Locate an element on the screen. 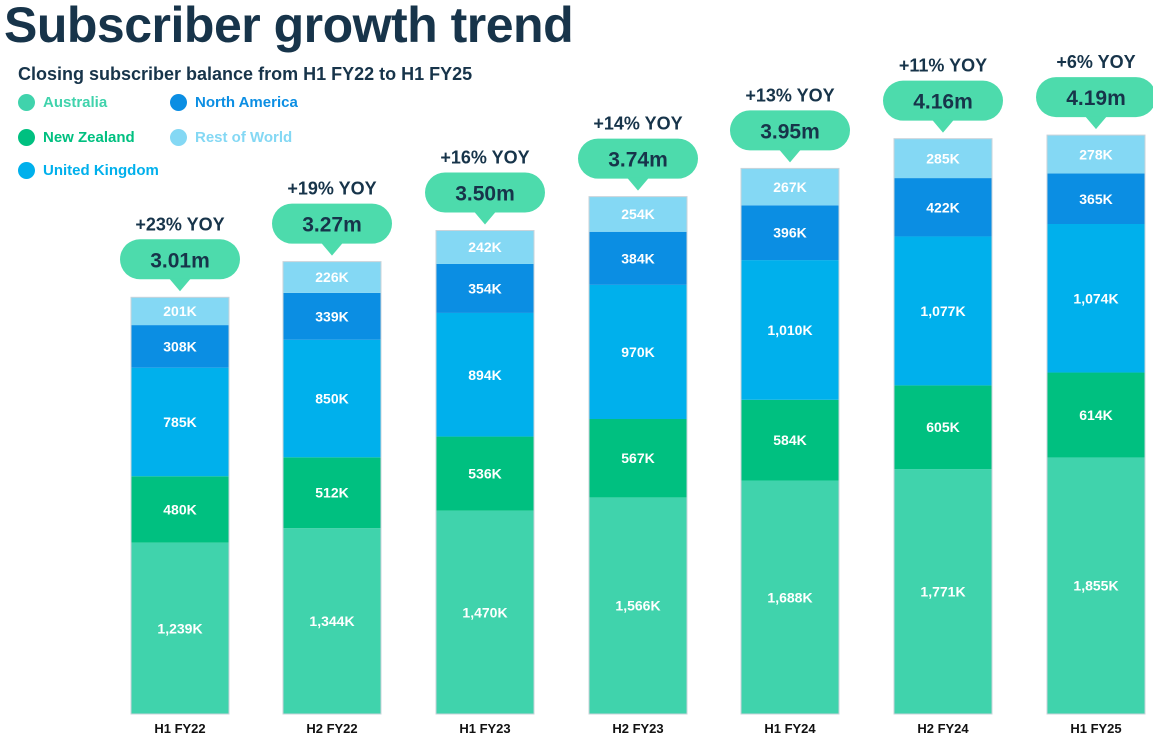 This screenshot has height=739, width=1153. total-label: 4.16m is located at coordinates (943, 102).